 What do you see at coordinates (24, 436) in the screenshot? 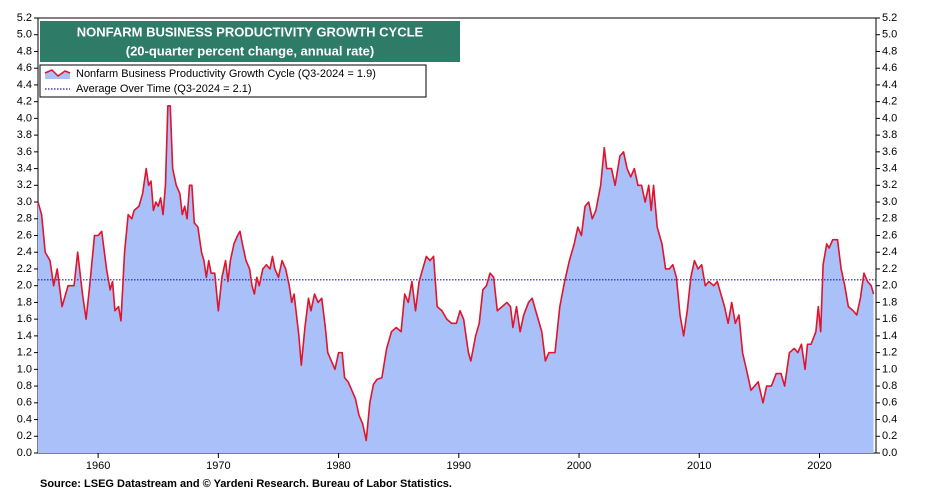
I see `y-tick-label: 0.2` at bounding box center [24, 436].